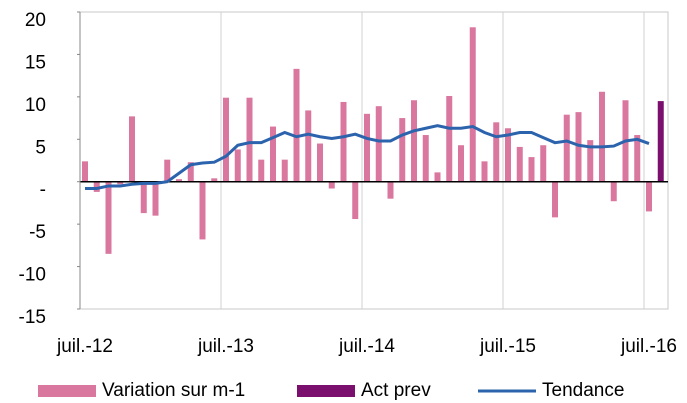  What do you see at coordinates (396, 390) in the screenshot?
I see `legend-label: Act prev` at bounding box center [396, 390].